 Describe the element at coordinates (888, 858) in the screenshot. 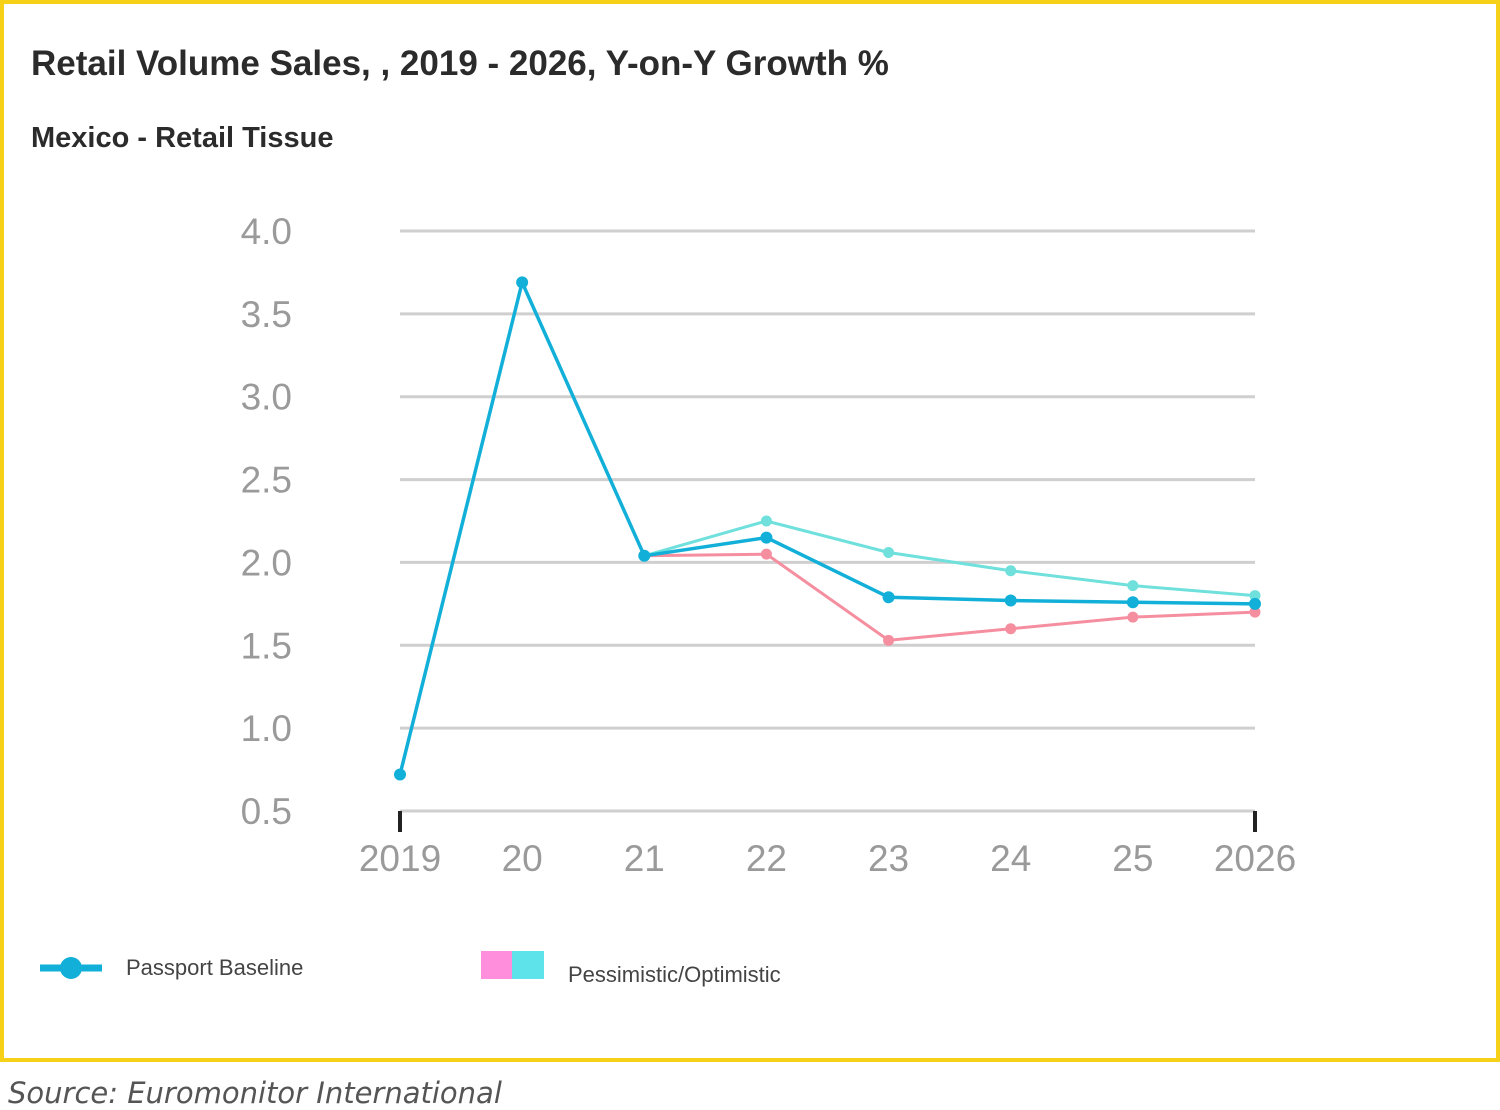

I see `x-tick-label: 23` at that location.